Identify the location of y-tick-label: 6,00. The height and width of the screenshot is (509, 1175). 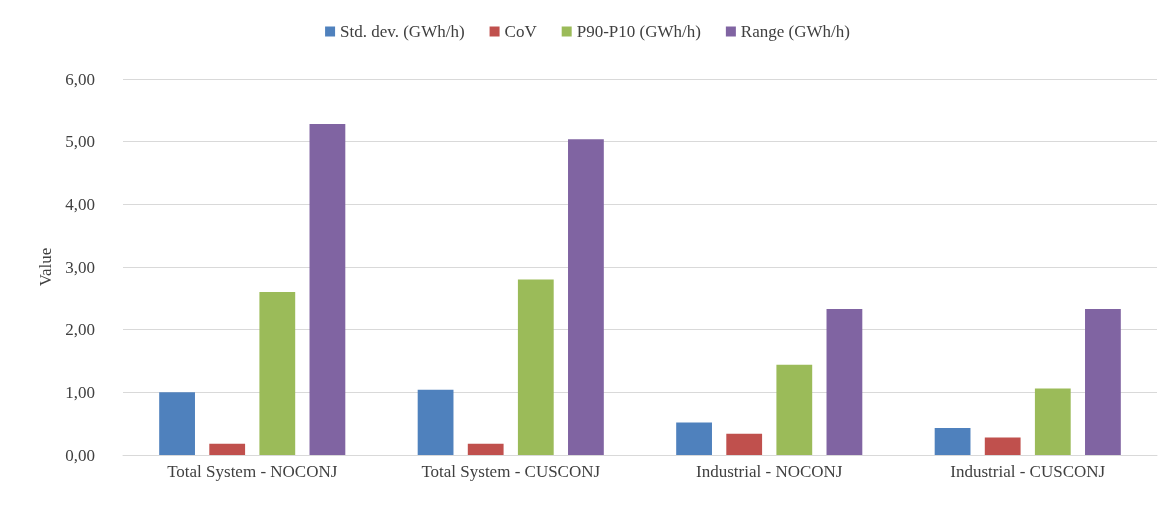
(80, 79).